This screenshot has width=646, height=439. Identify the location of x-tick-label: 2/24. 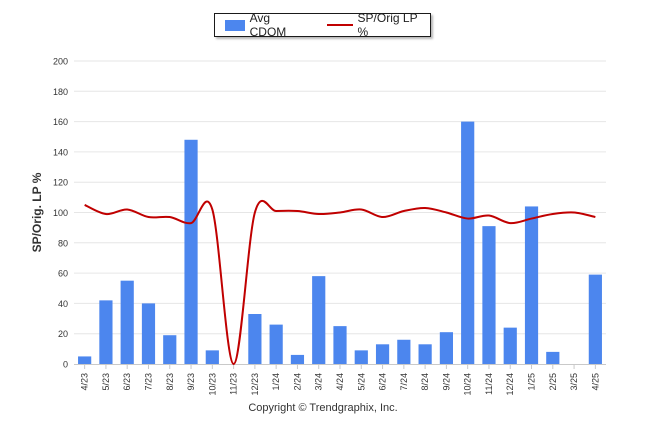
(297, 382).